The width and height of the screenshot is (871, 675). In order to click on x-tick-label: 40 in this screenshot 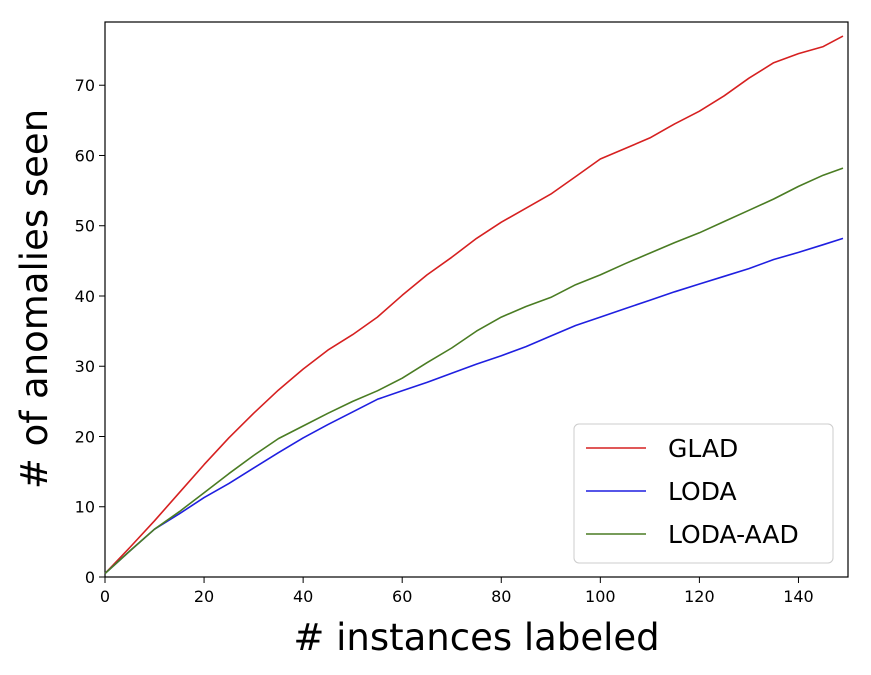, I will do `click(303, 596)`.